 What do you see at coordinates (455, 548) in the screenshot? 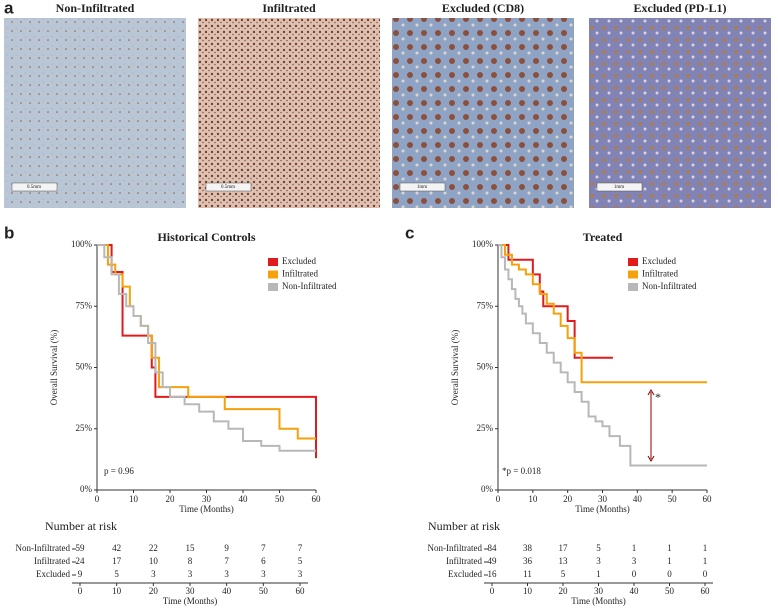
I see `risk-row-label: Non-Infiltrated` at bounding box center [455, 548].